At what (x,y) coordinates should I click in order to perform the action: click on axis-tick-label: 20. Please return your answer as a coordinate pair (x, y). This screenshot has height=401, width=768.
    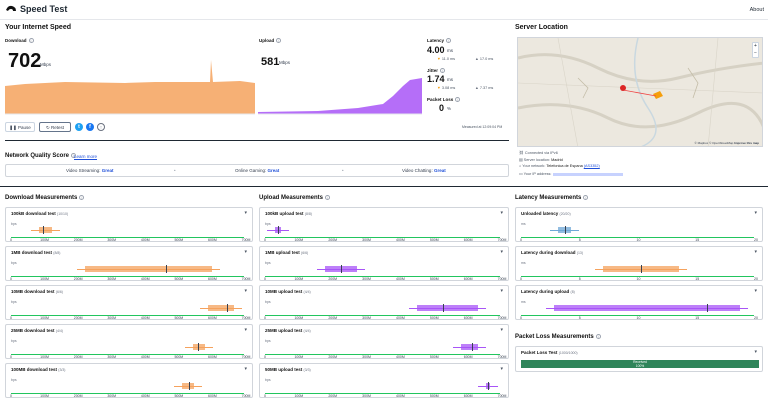
    Looking at the image, I should click on (756, 318).